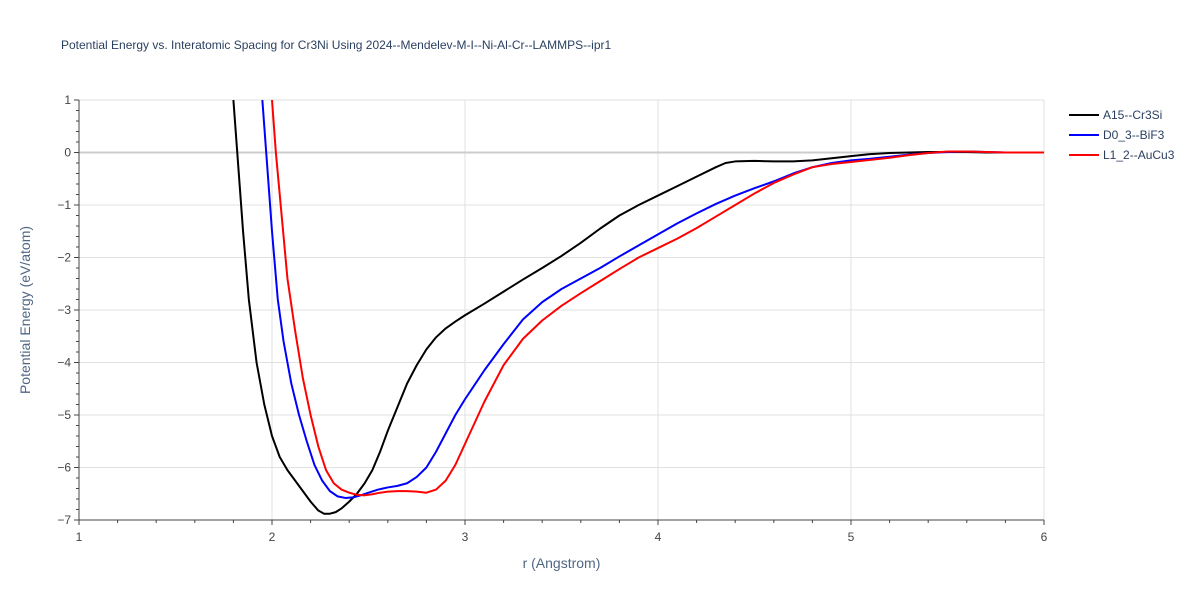 Image resolution: width=1200 pixels, height=600 pixels. I want to click on y-tick-label: −2, so click(64, 258).